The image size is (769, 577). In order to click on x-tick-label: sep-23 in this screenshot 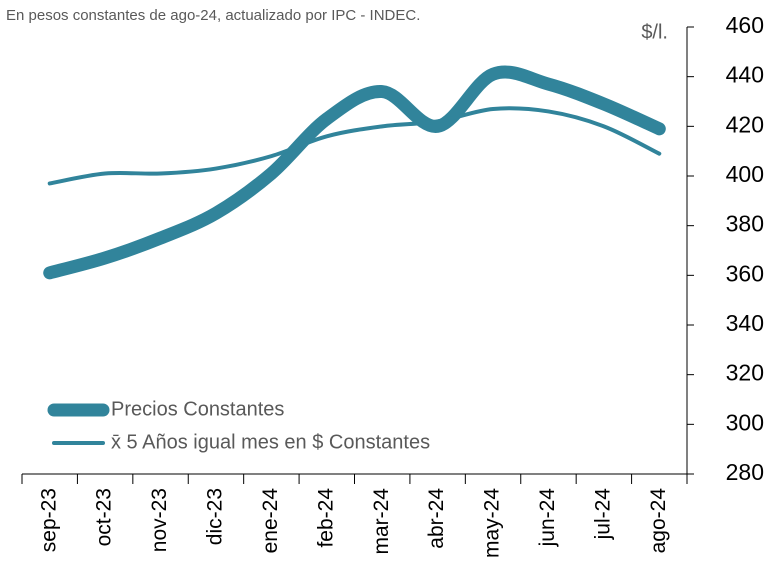, I will do `click(48, 520)`.